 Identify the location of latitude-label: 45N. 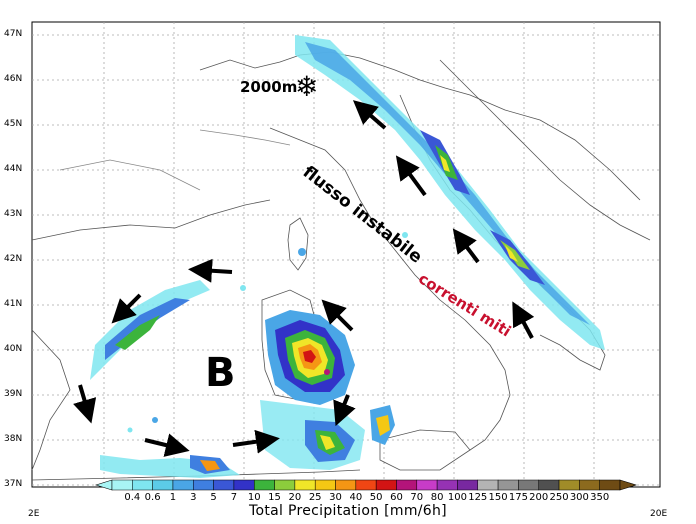
(13, 124).